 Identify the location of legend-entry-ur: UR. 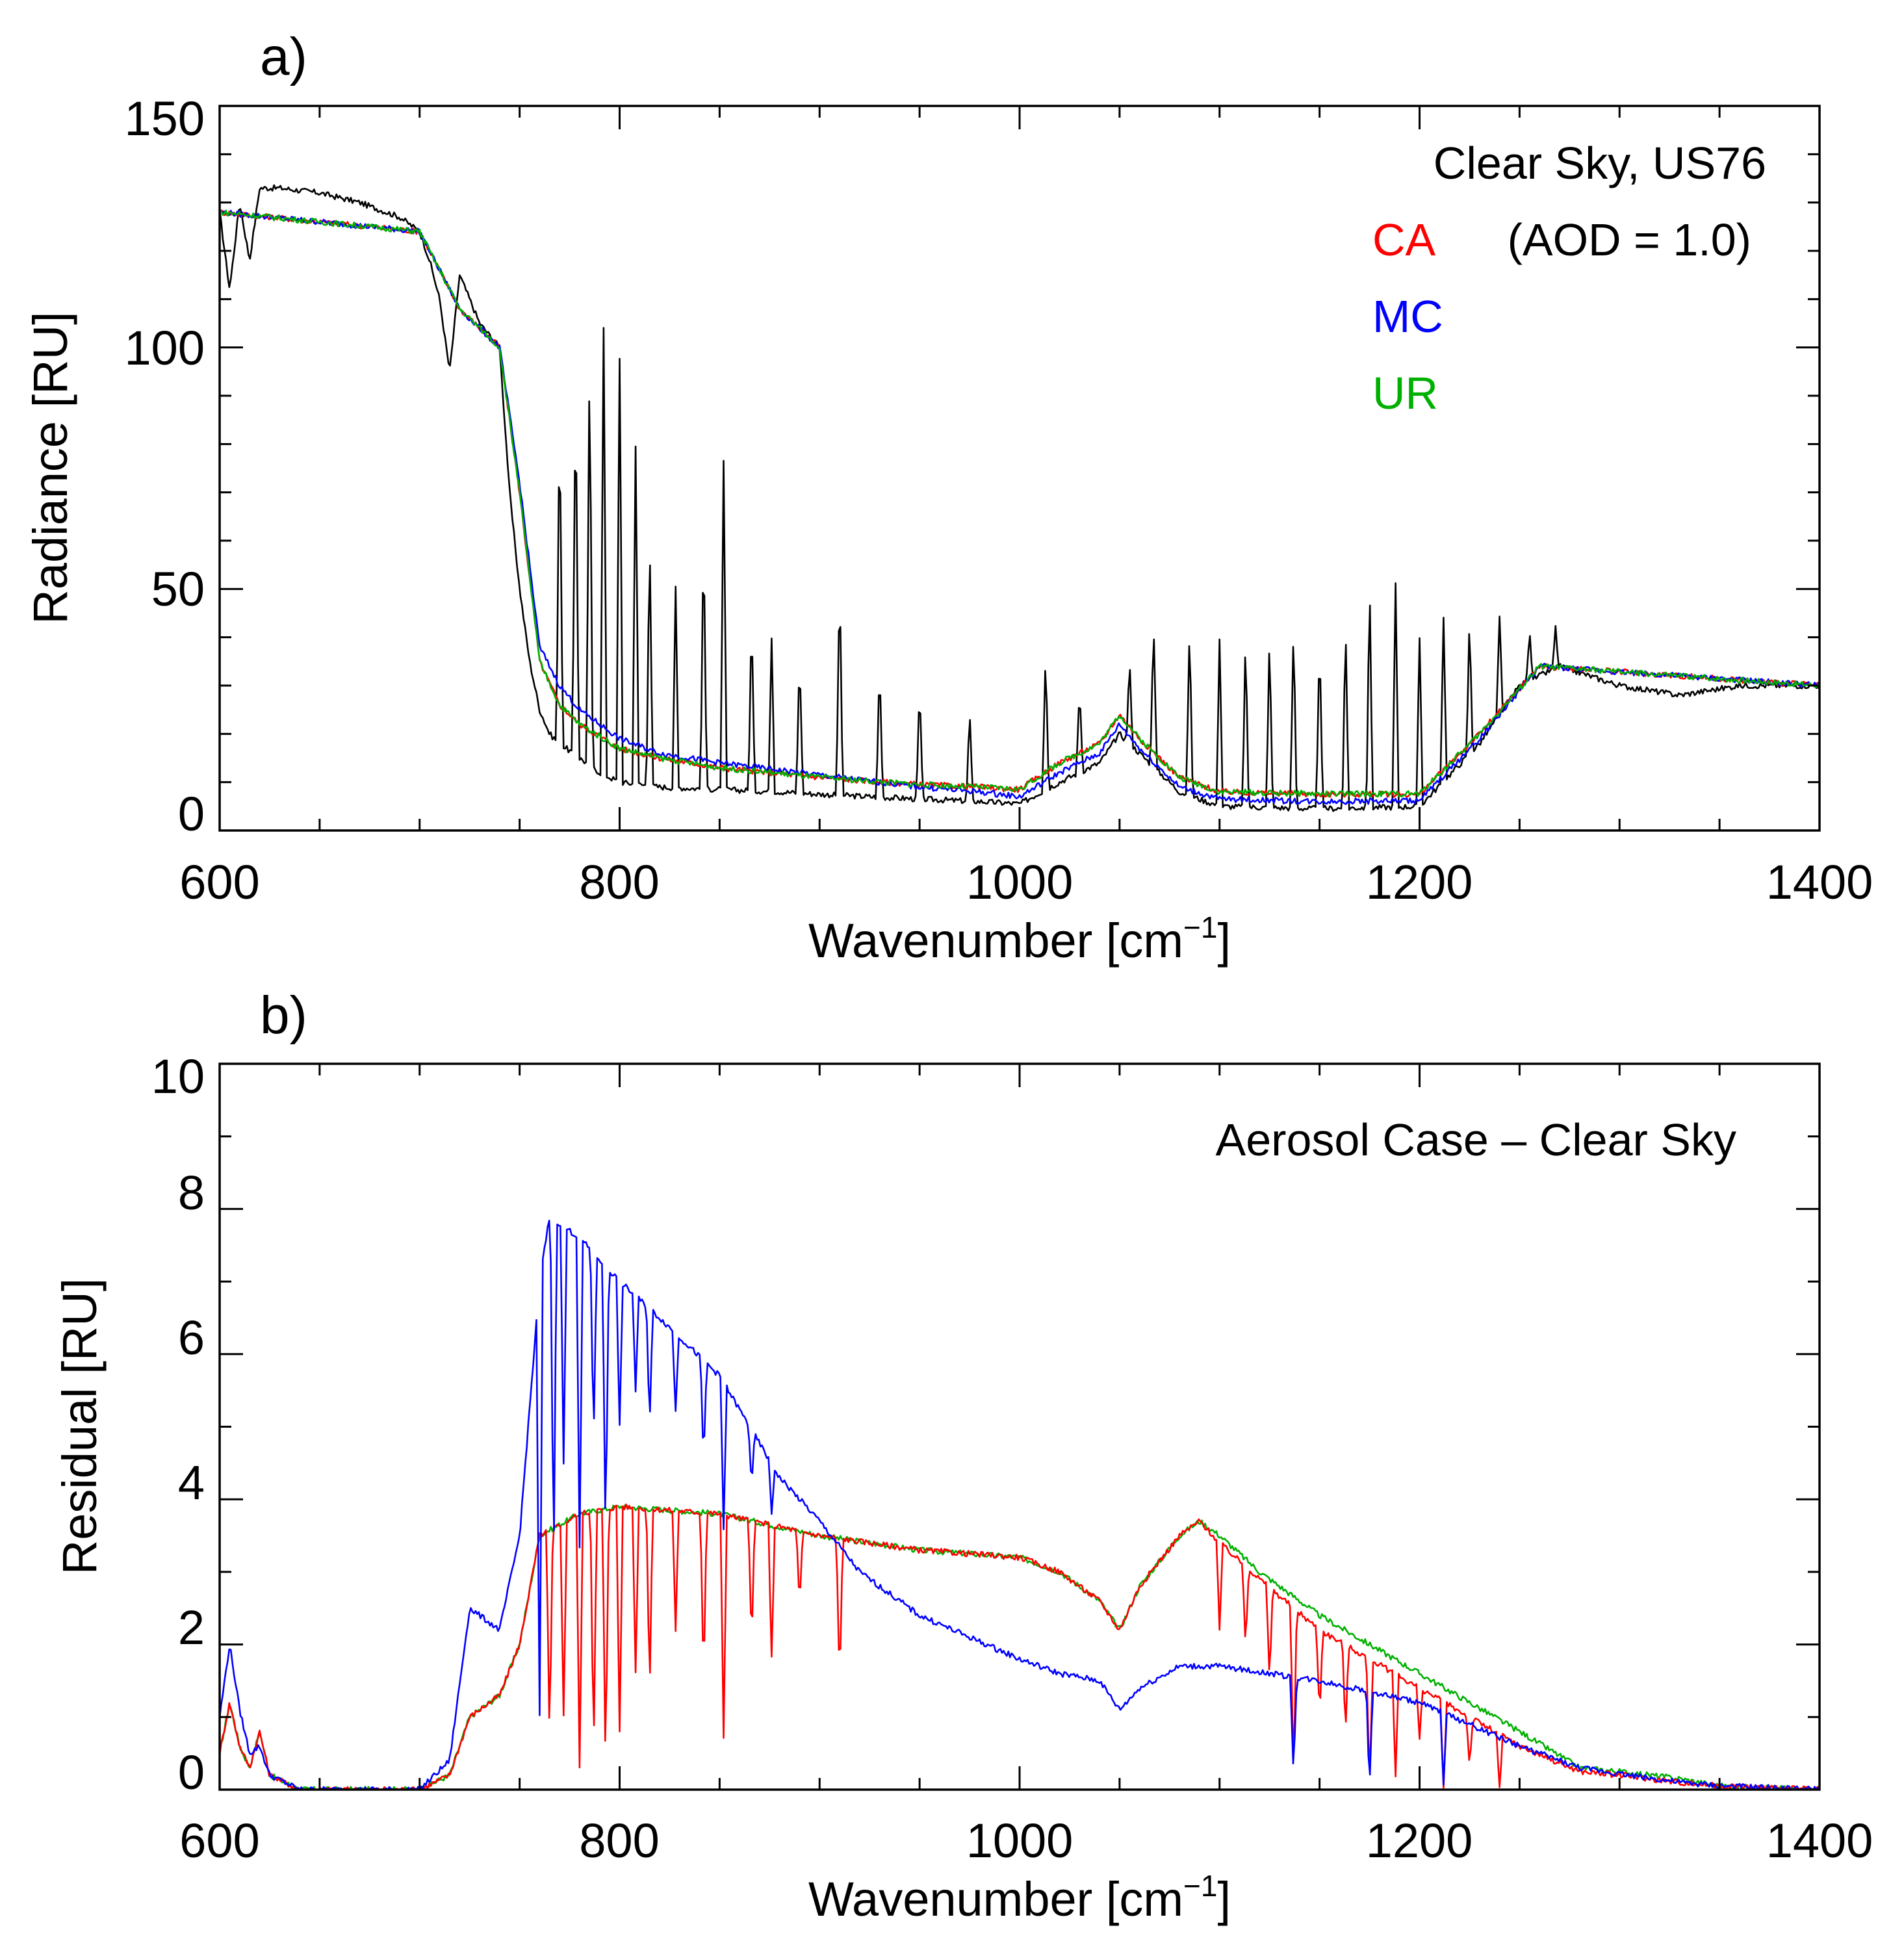
(1405, 393).